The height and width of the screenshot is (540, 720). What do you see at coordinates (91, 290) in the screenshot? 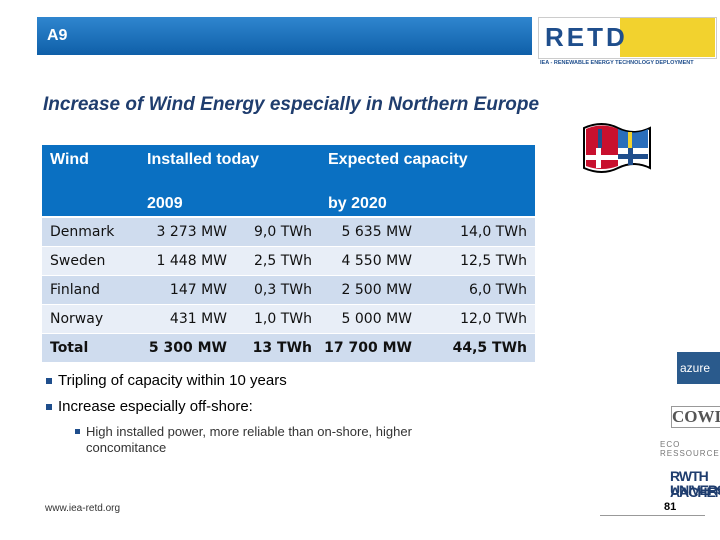
I see `cell-country: Finland` at bounding box center [91, 290].